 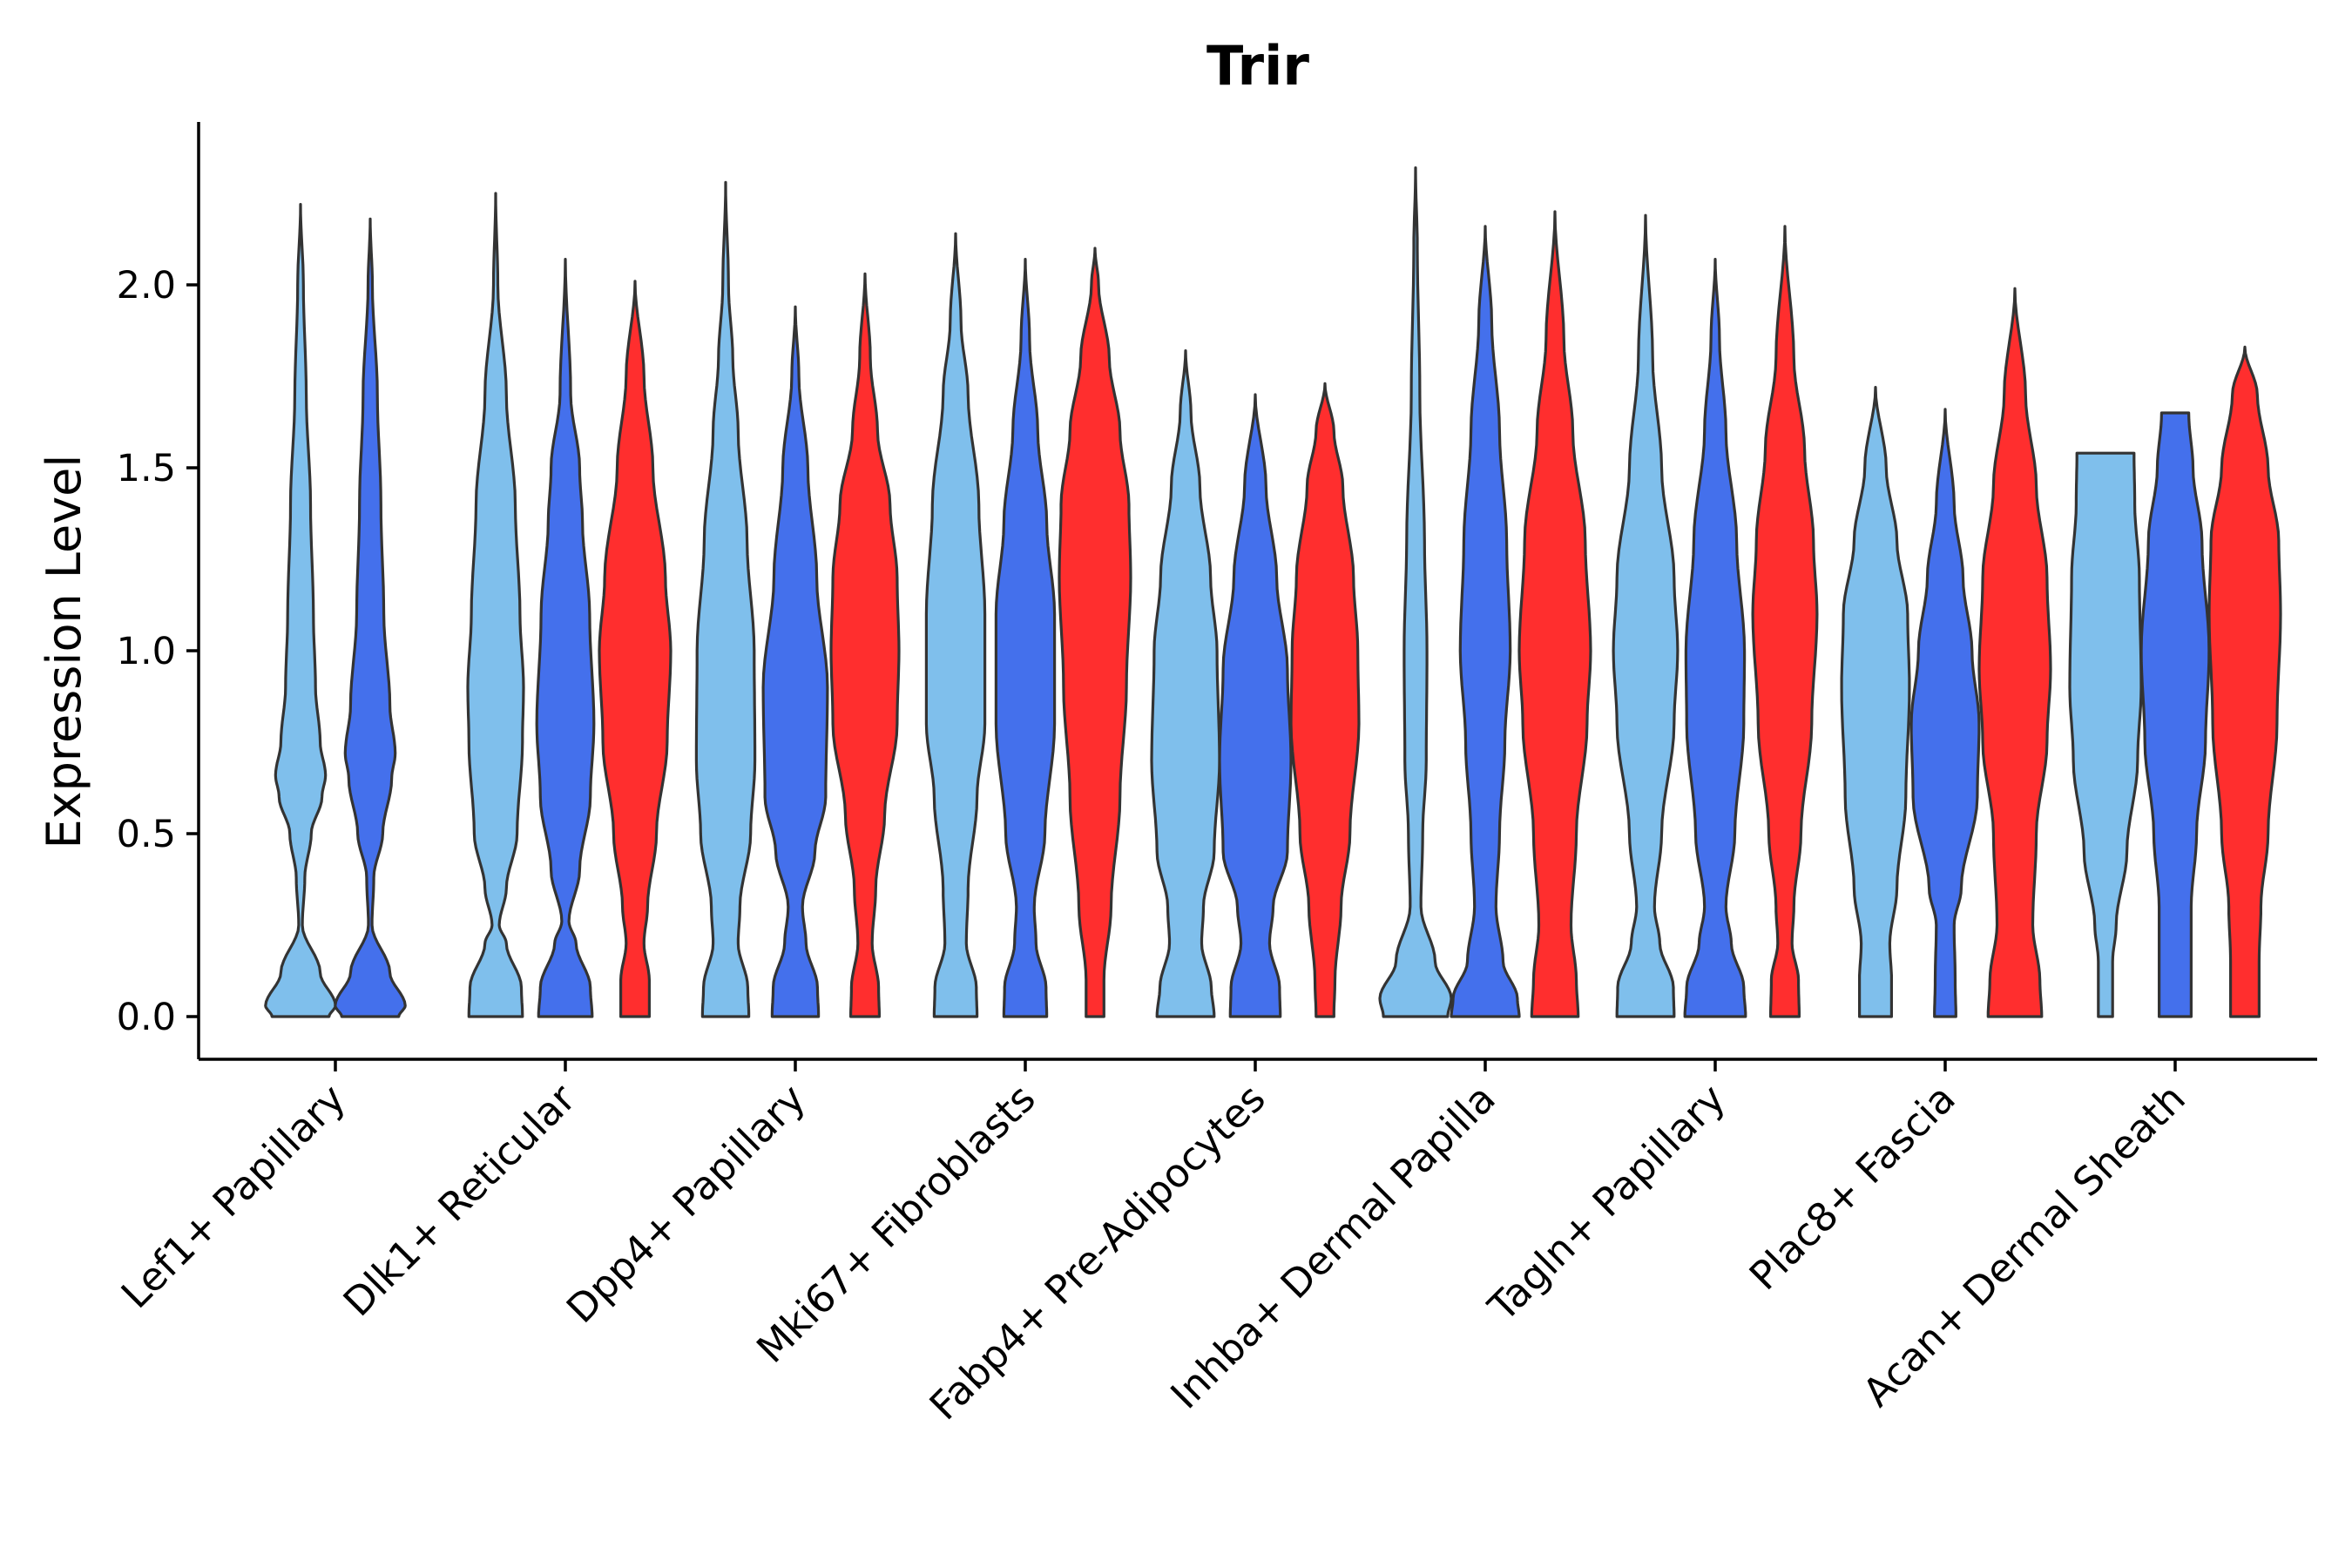 I want to click on y-tick-label: 1.0, so click(x=146, y=651).